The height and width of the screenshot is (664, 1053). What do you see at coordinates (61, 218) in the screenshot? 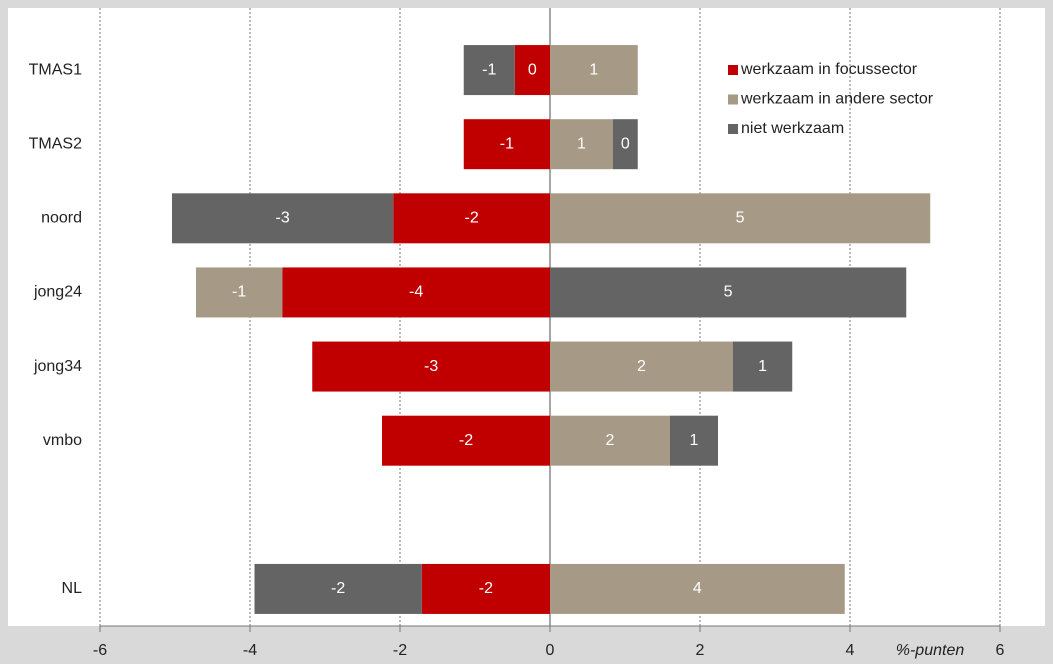
I see `y-tick-label: noord` at bounding box center [61, 218].